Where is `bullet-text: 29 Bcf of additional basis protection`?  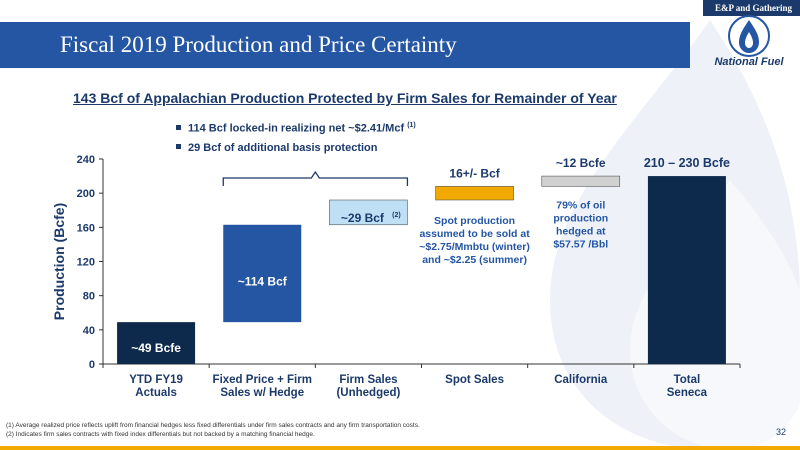 bullet-text: 29 Bcf of additional basis protection is located at coordinates (283, 147).